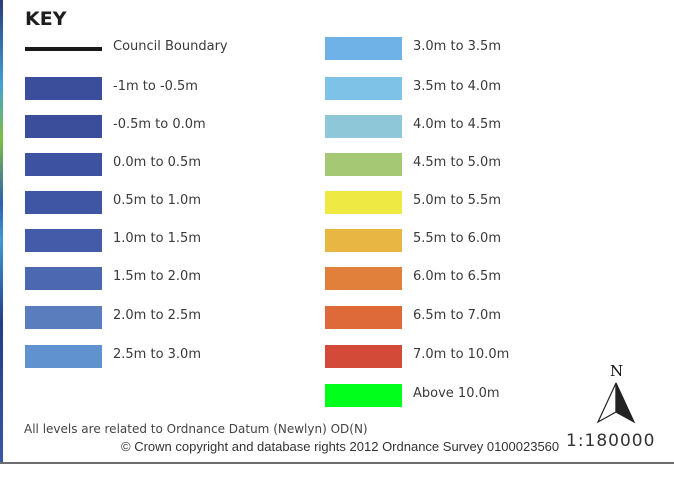 The height and width of the screenshot is (489, 674). I want to click on map-edge, so click(1, 231).